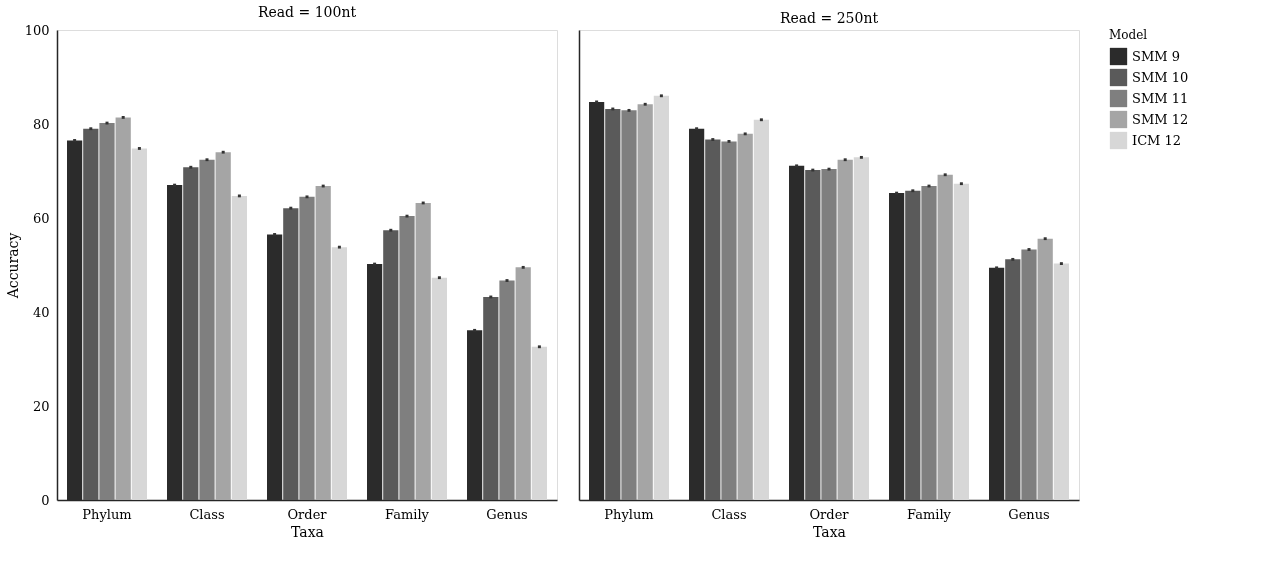 The width and height of the screenshot is (1288, 567). Describe the element at coordinates (12, 266) in the screenshot. I see `y-axis-title: Accuracy` at that location.